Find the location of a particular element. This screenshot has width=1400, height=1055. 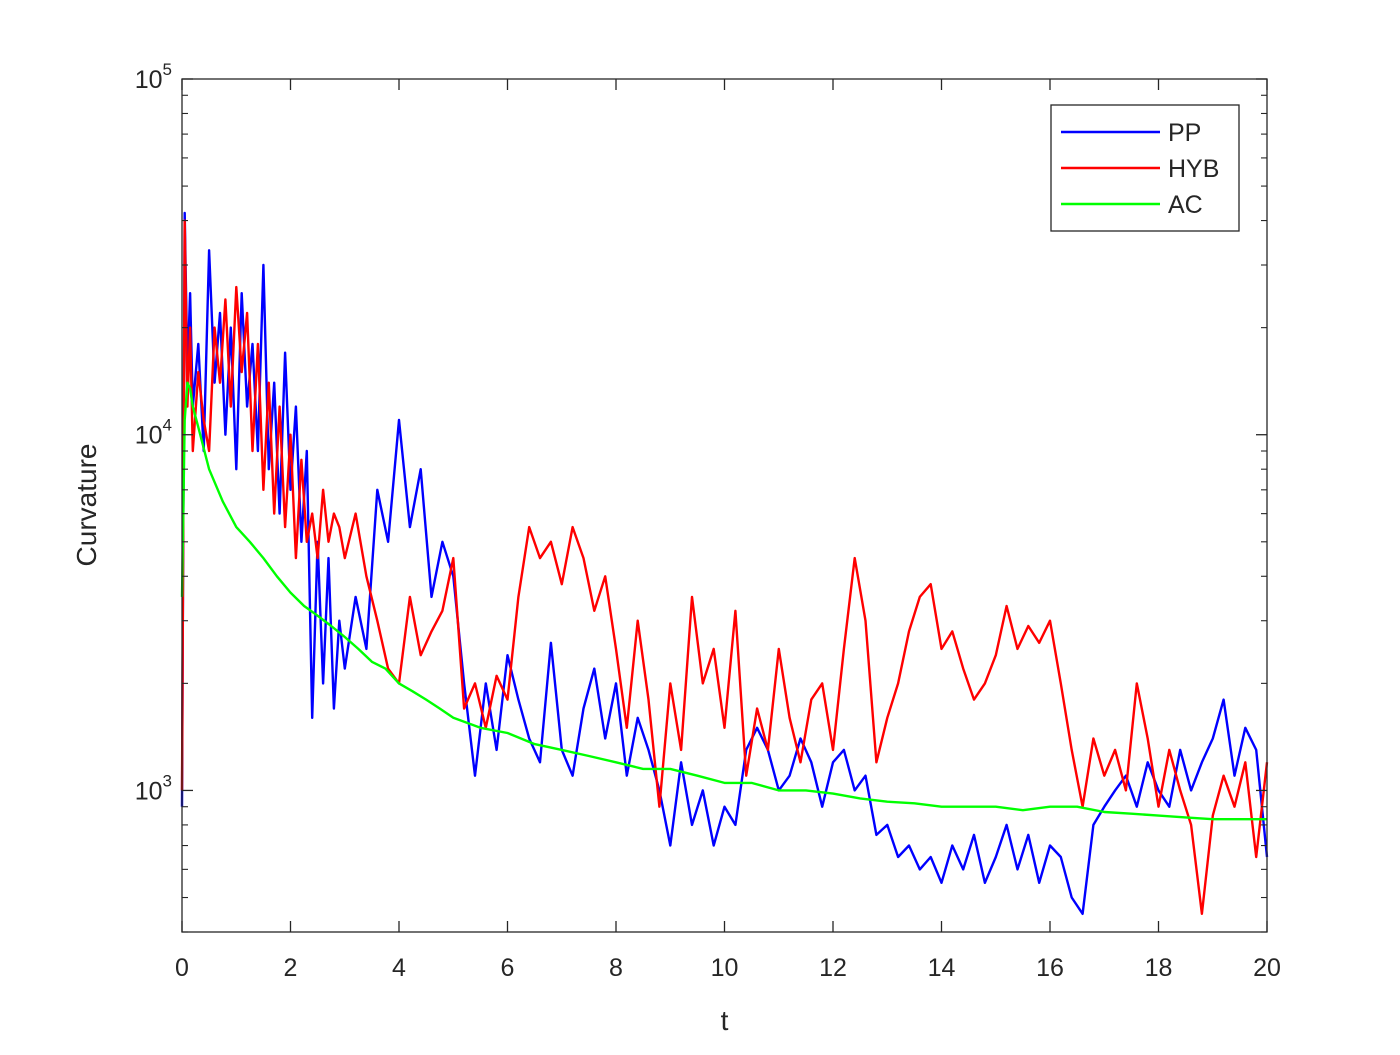

legend-label-ac: AC is located at coordinates (1185, 205).